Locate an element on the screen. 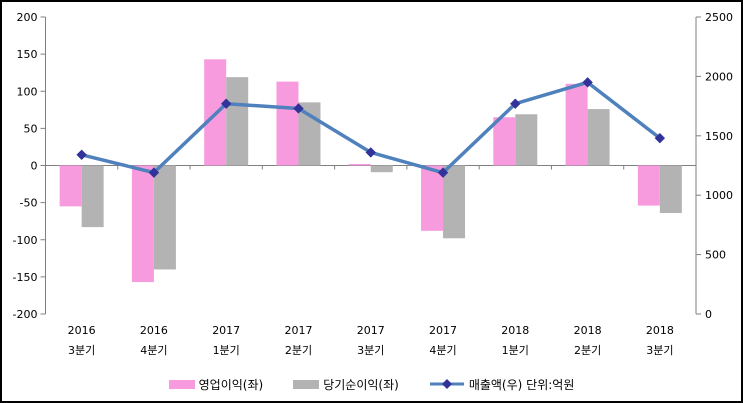  legend-item-net-profit: 당기순이익(좌) is located at coordinates (346, 384).